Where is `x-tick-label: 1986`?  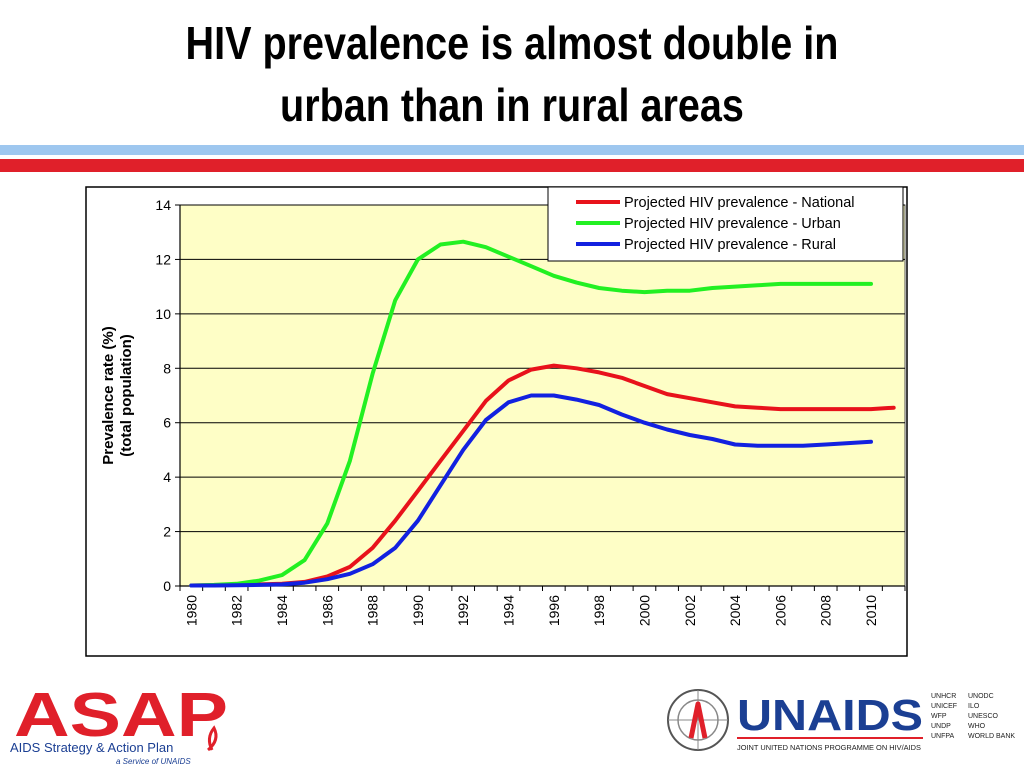
x-tick-label: 1986 is located at coordinates (327, 610).